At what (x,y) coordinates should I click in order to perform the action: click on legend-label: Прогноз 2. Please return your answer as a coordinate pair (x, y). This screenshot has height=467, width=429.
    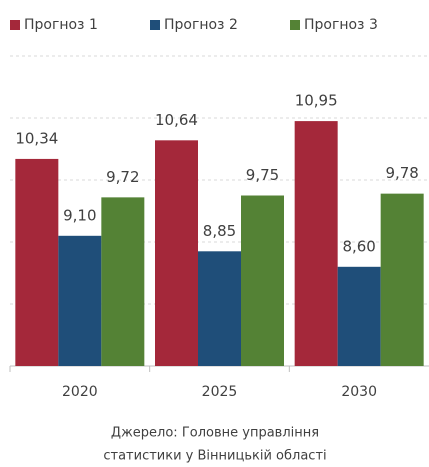
    Looking at the image, I should click on (201, 25).